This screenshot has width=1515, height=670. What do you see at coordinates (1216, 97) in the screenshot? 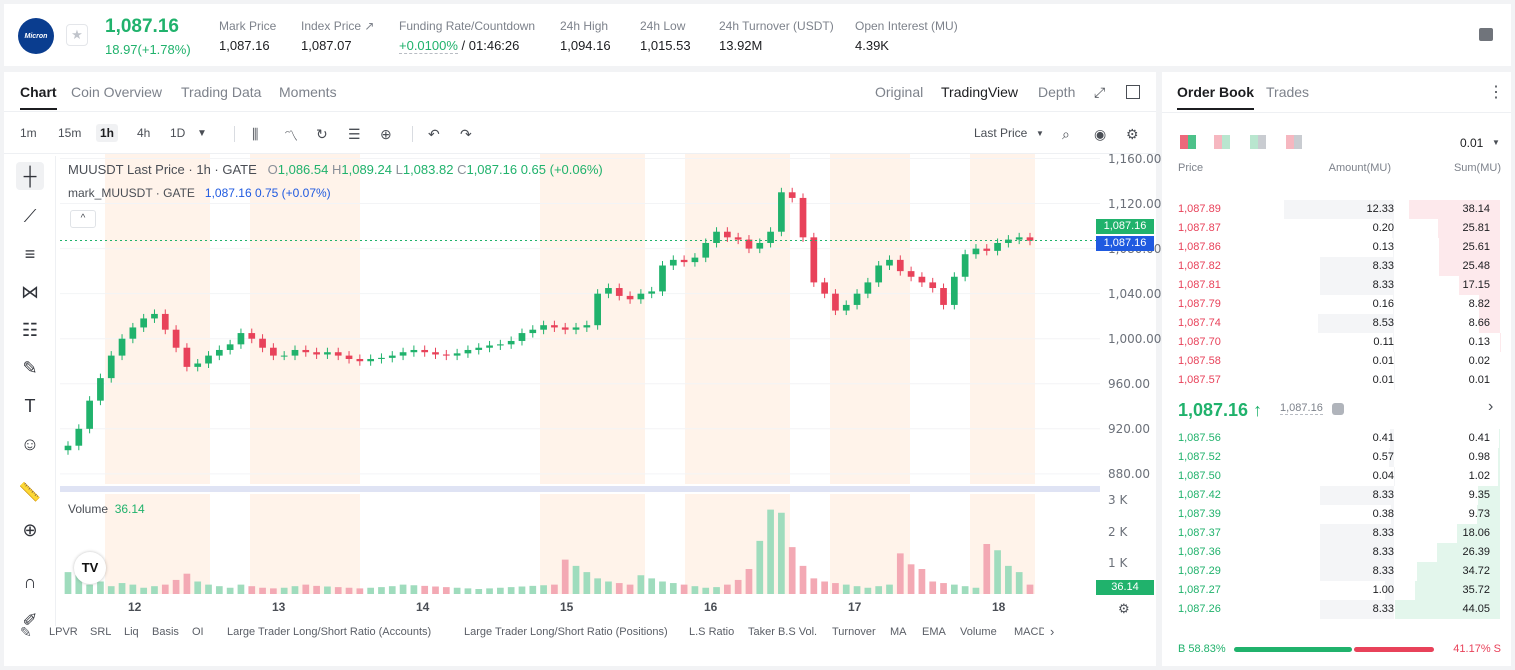
I see `tab-order-book: Order Book` at bounding box center [1216, 97].